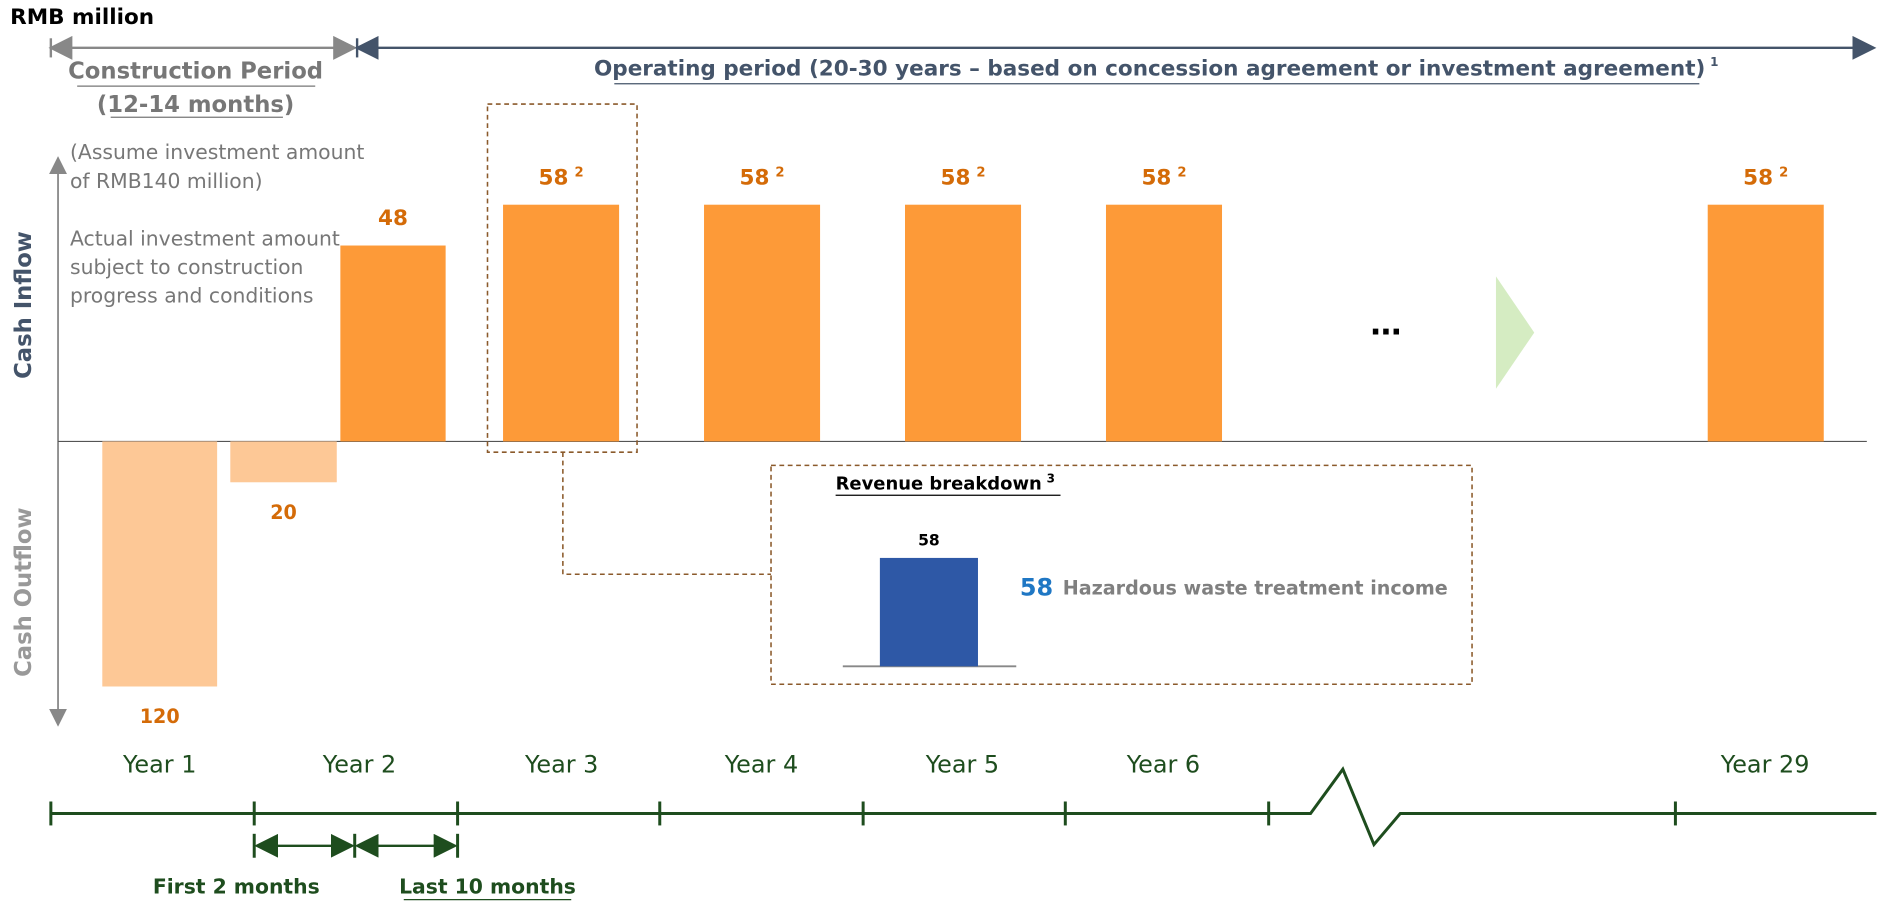  I want to click on x-tick-label: Year 1, so click(159, 765).